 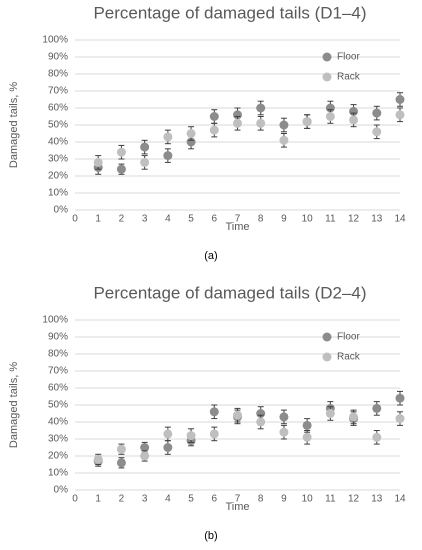 I want to click on x-axis-title: Time, so click(x=237, y=507).